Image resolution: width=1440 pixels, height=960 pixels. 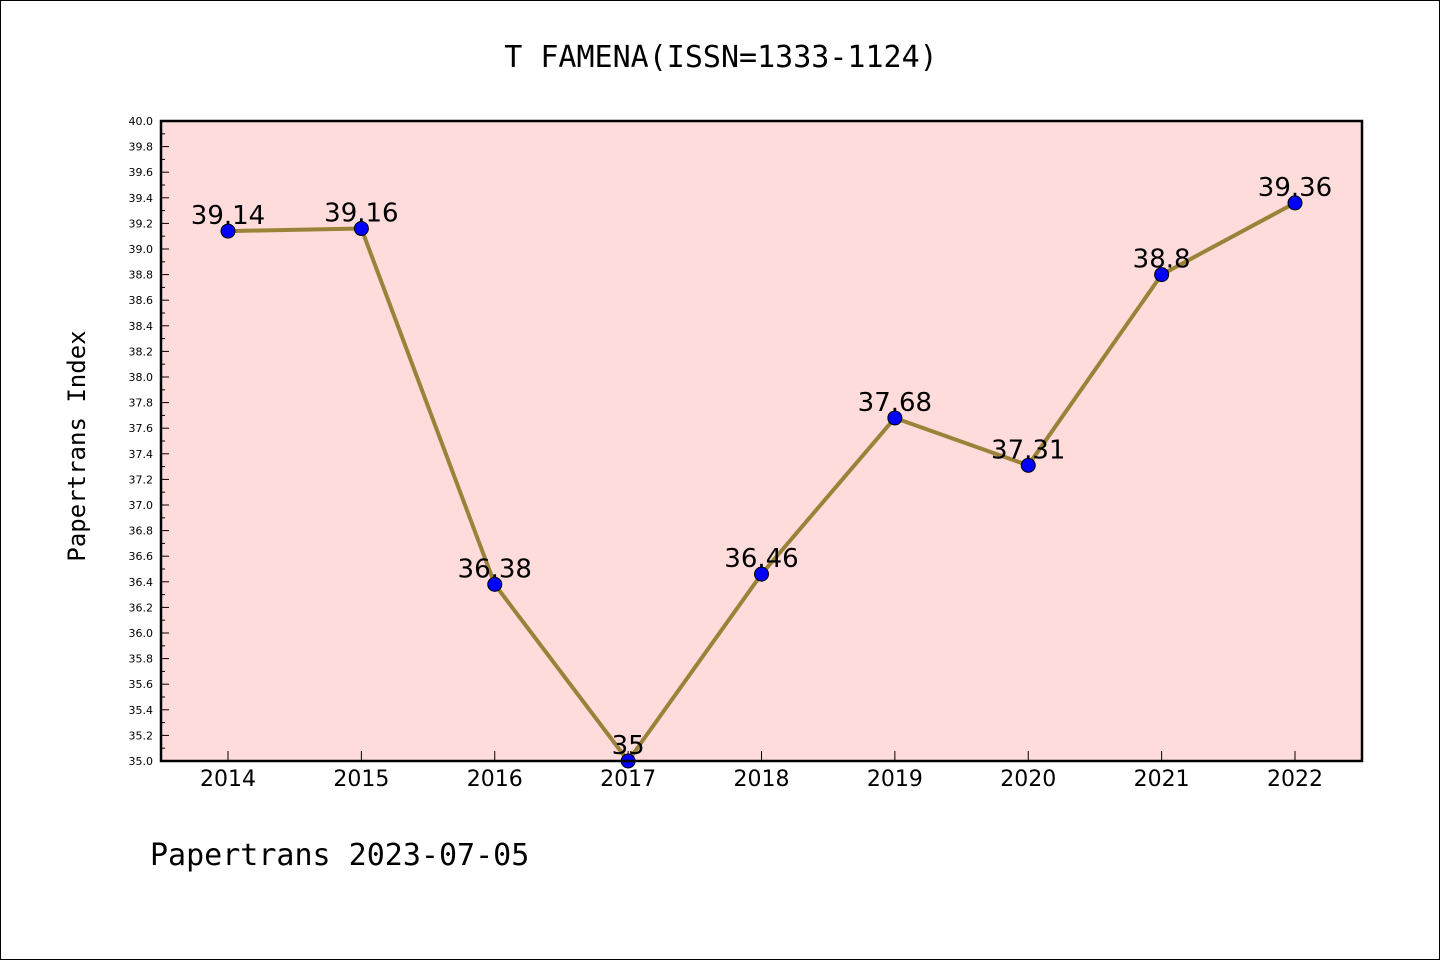 What do you see at coordinates (495, 569) in the screenshot?
I see `data-label: 36.38` at bounding box center [495, 569].